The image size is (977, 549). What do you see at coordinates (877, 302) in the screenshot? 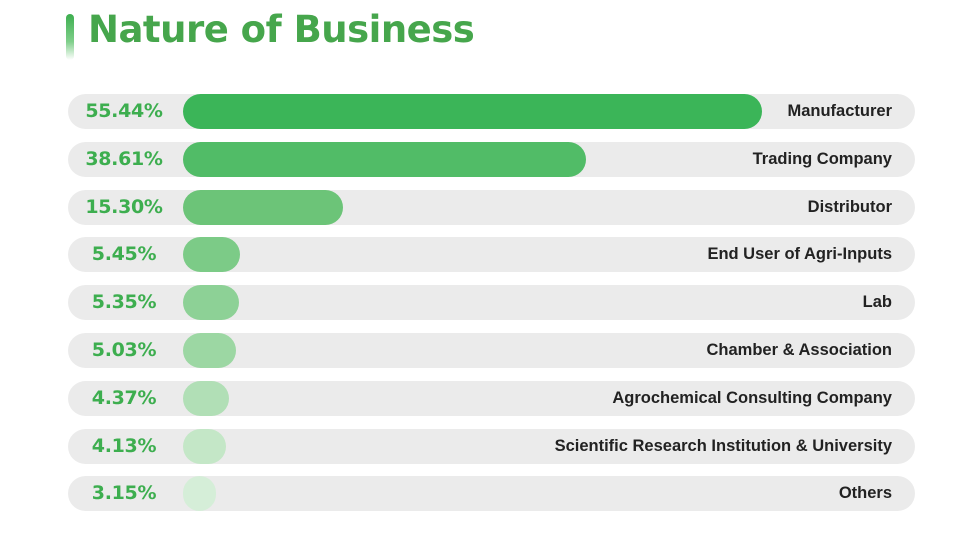
I see `bar-category-label: Lab` at bounding box center [877, 302].